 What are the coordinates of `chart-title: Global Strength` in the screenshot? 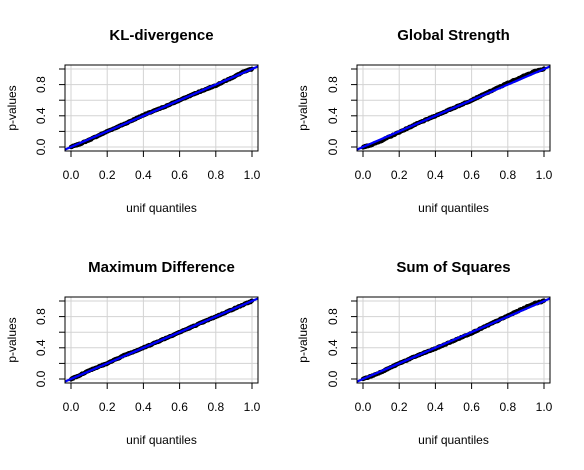 It's located at (453, 35).